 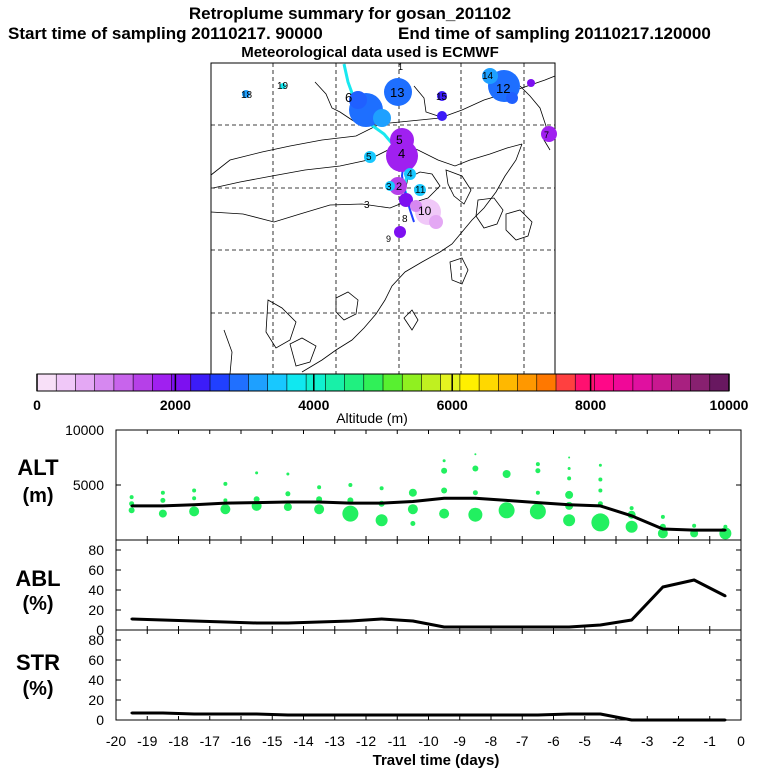 I want to click on map-label: 10, so click(x=425, y=211).